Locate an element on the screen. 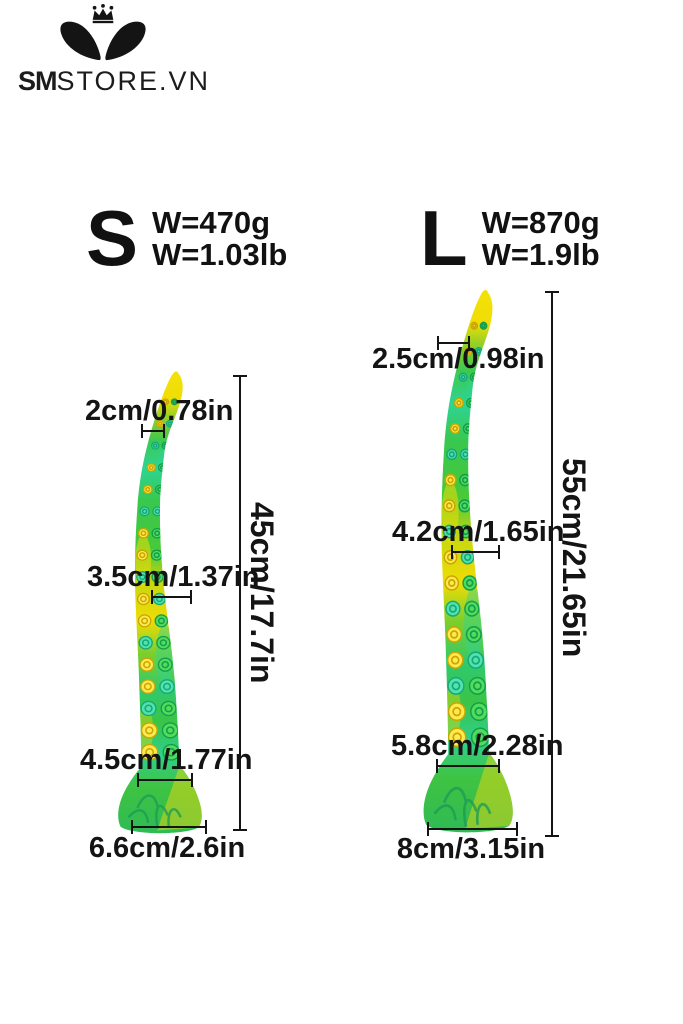  size-l-header: L W=870g W=1.9lb is located at coordinates (510, 238).